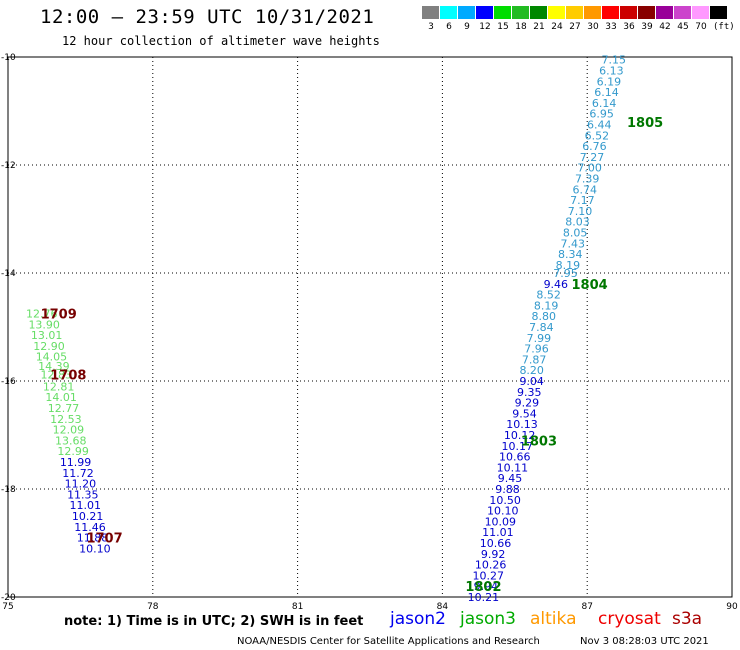  Describe the element at coordinates (93, 538) in the screenshot. I see `wave-height-value: 11.88` at that location.